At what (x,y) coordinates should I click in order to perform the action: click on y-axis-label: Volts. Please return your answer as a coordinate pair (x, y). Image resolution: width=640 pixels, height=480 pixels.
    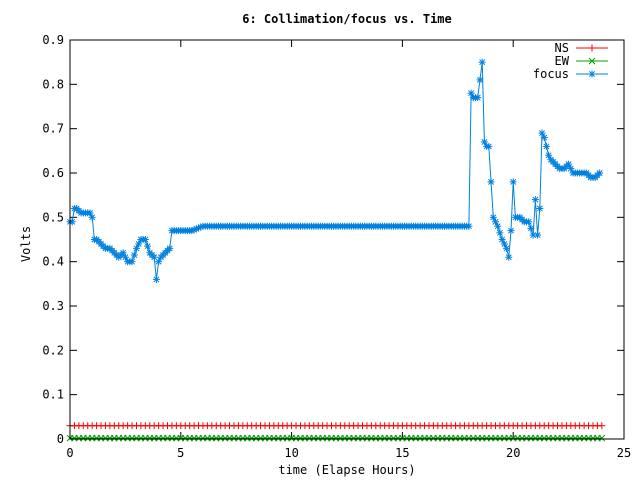
    Looking at the image, I should click on (26, 244).